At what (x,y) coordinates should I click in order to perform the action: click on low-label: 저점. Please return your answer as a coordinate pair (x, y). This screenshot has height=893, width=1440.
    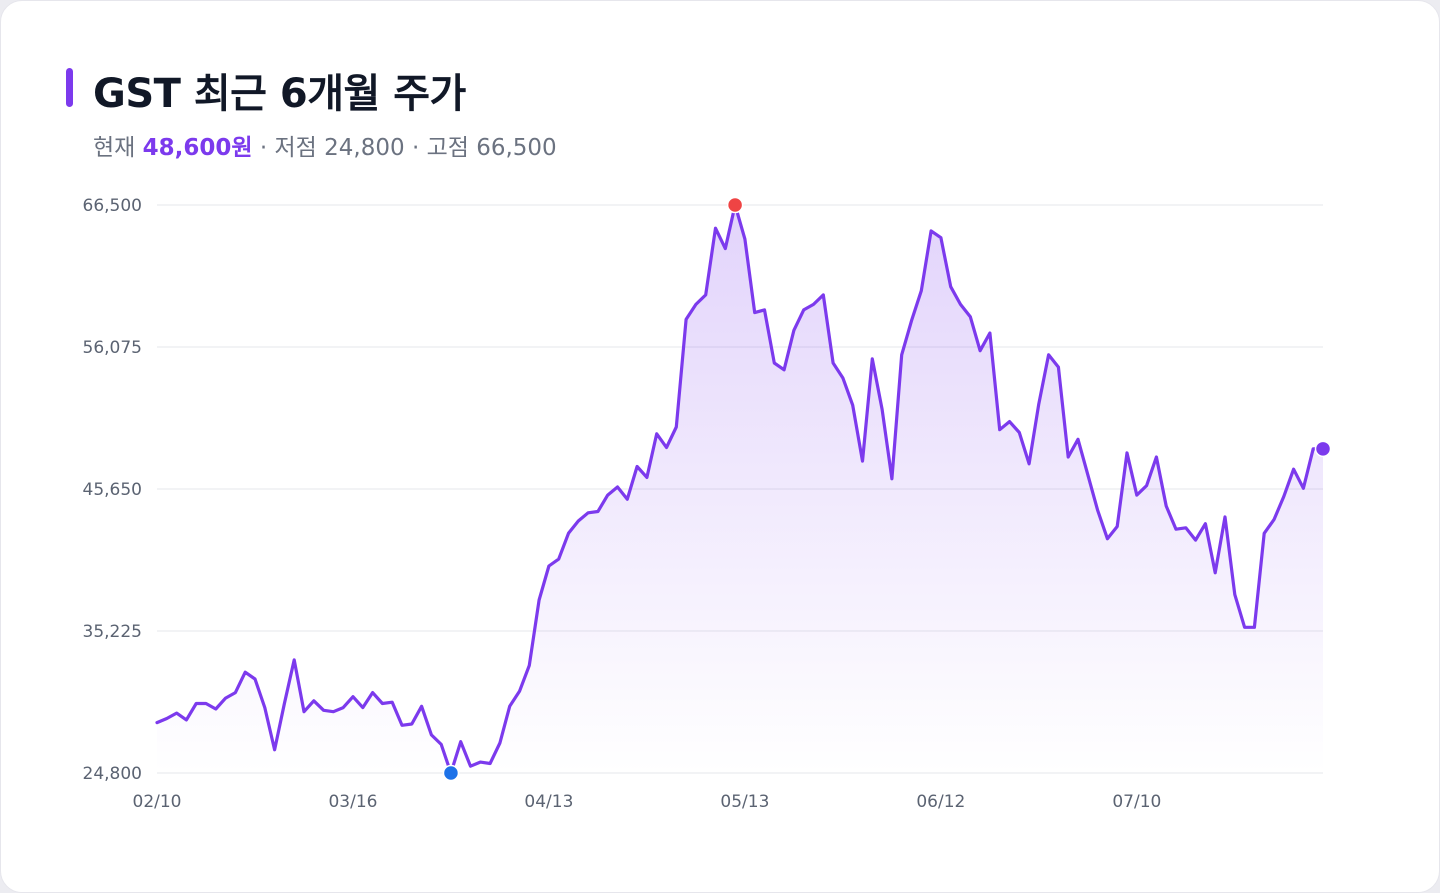
    Looking at the image, I should click on (295, 148).